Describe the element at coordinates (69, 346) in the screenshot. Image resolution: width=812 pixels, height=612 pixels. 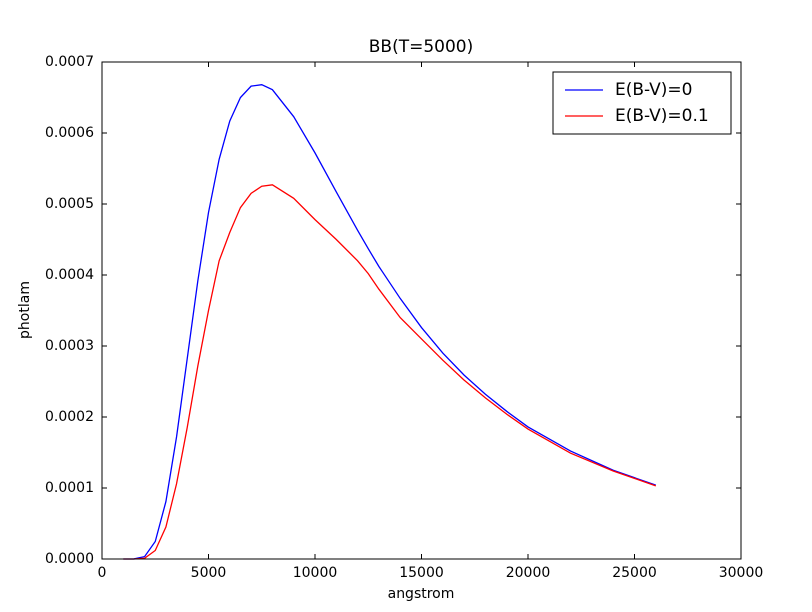
I see `y-tick-label: 0.0003` at that location.